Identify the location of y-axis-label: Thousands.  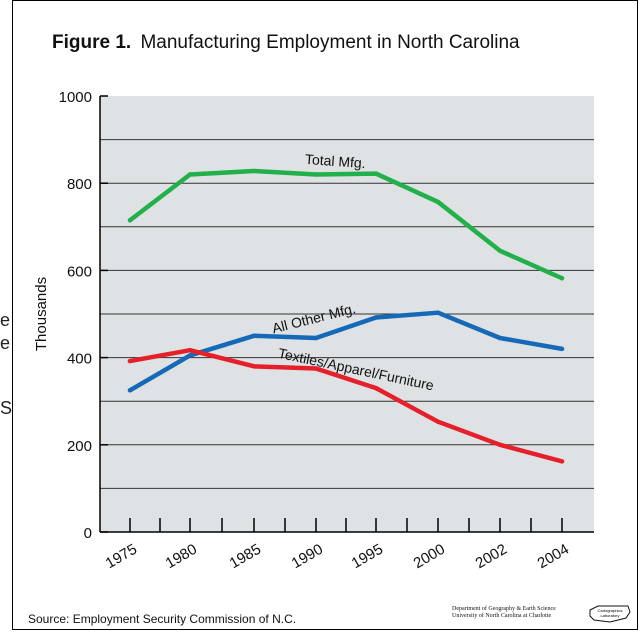
(41, 314).